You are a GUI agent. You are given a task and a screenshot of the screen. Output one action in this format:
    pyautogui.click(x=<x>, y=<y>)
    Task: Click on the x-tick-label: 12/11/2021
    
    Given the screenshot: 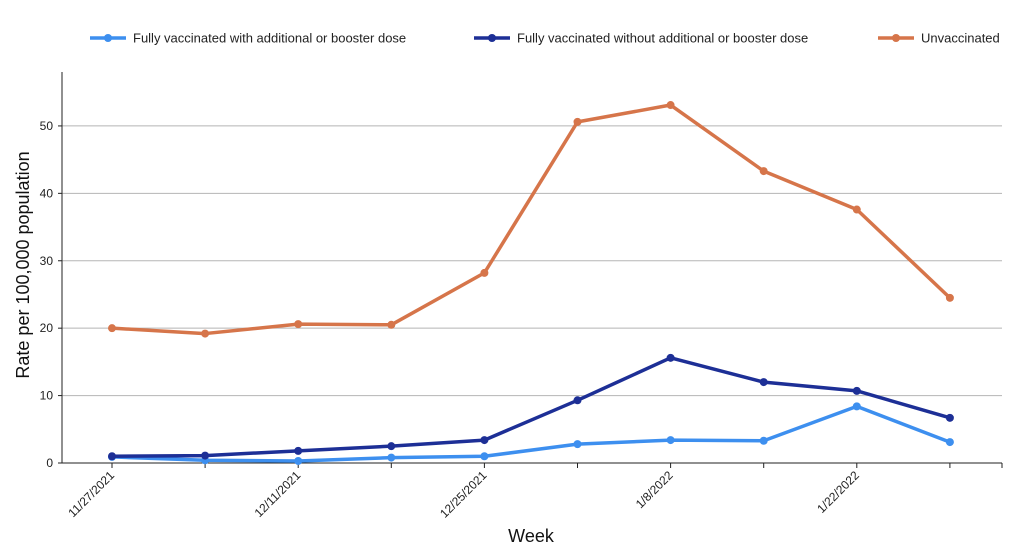 What is the action you would take?
    pyautogui.click(x=278, y=494)
    